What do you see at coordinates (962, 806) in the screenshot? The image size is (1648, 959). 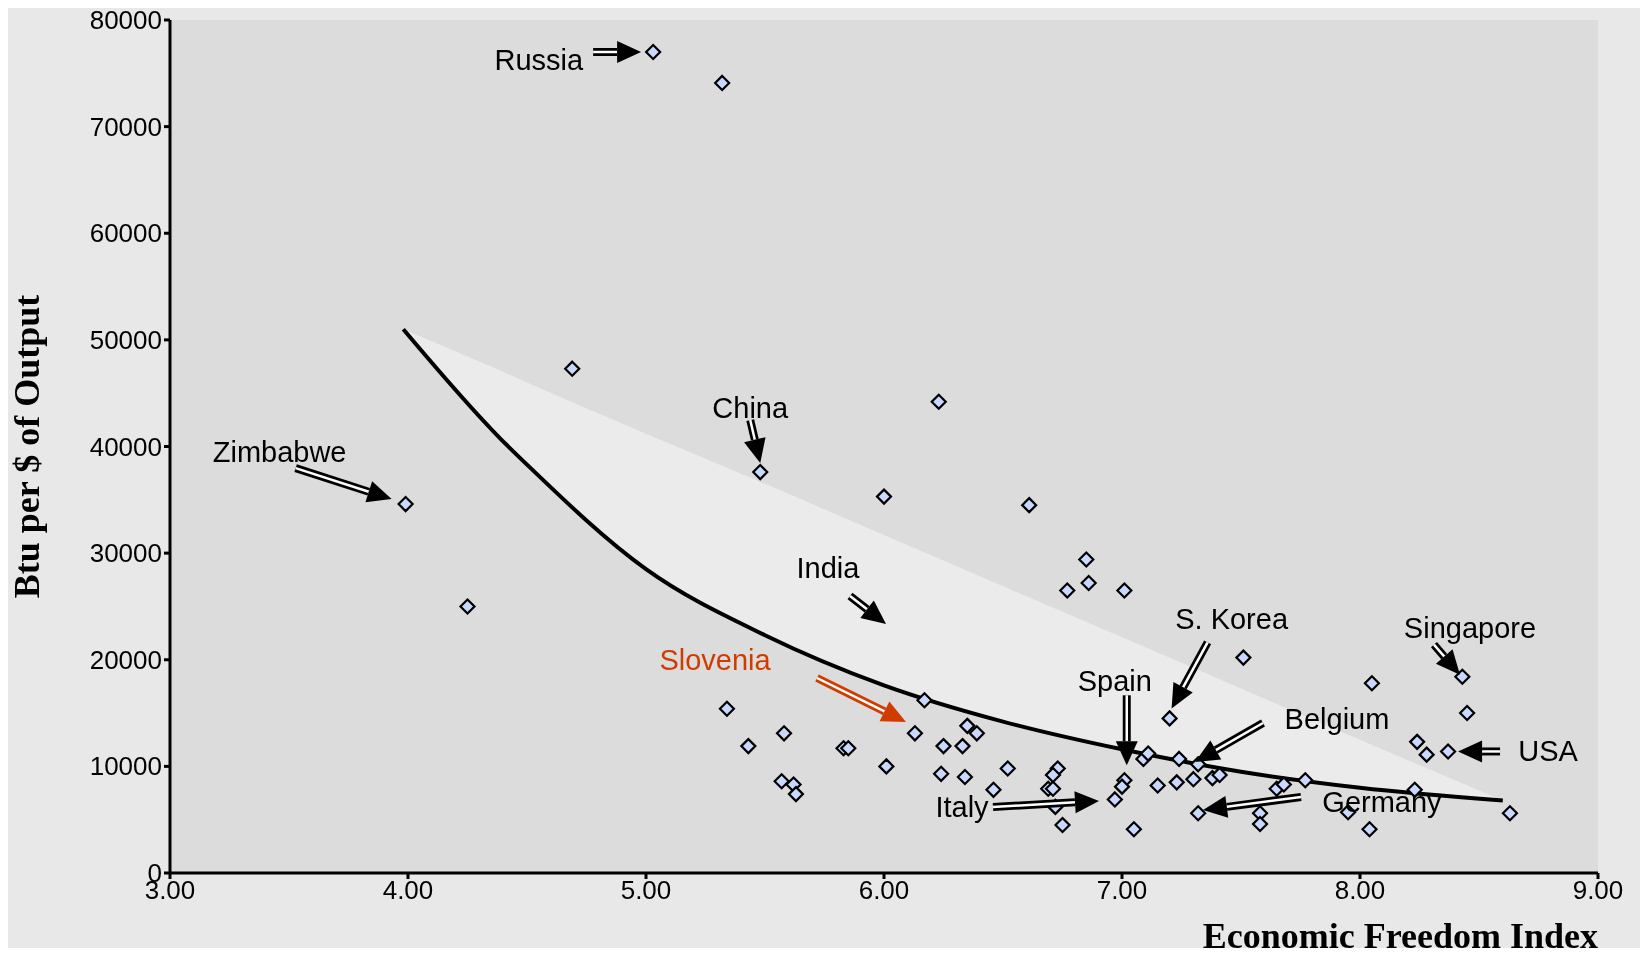 I see `annotation: Italy` at bounding box center [962, 806].